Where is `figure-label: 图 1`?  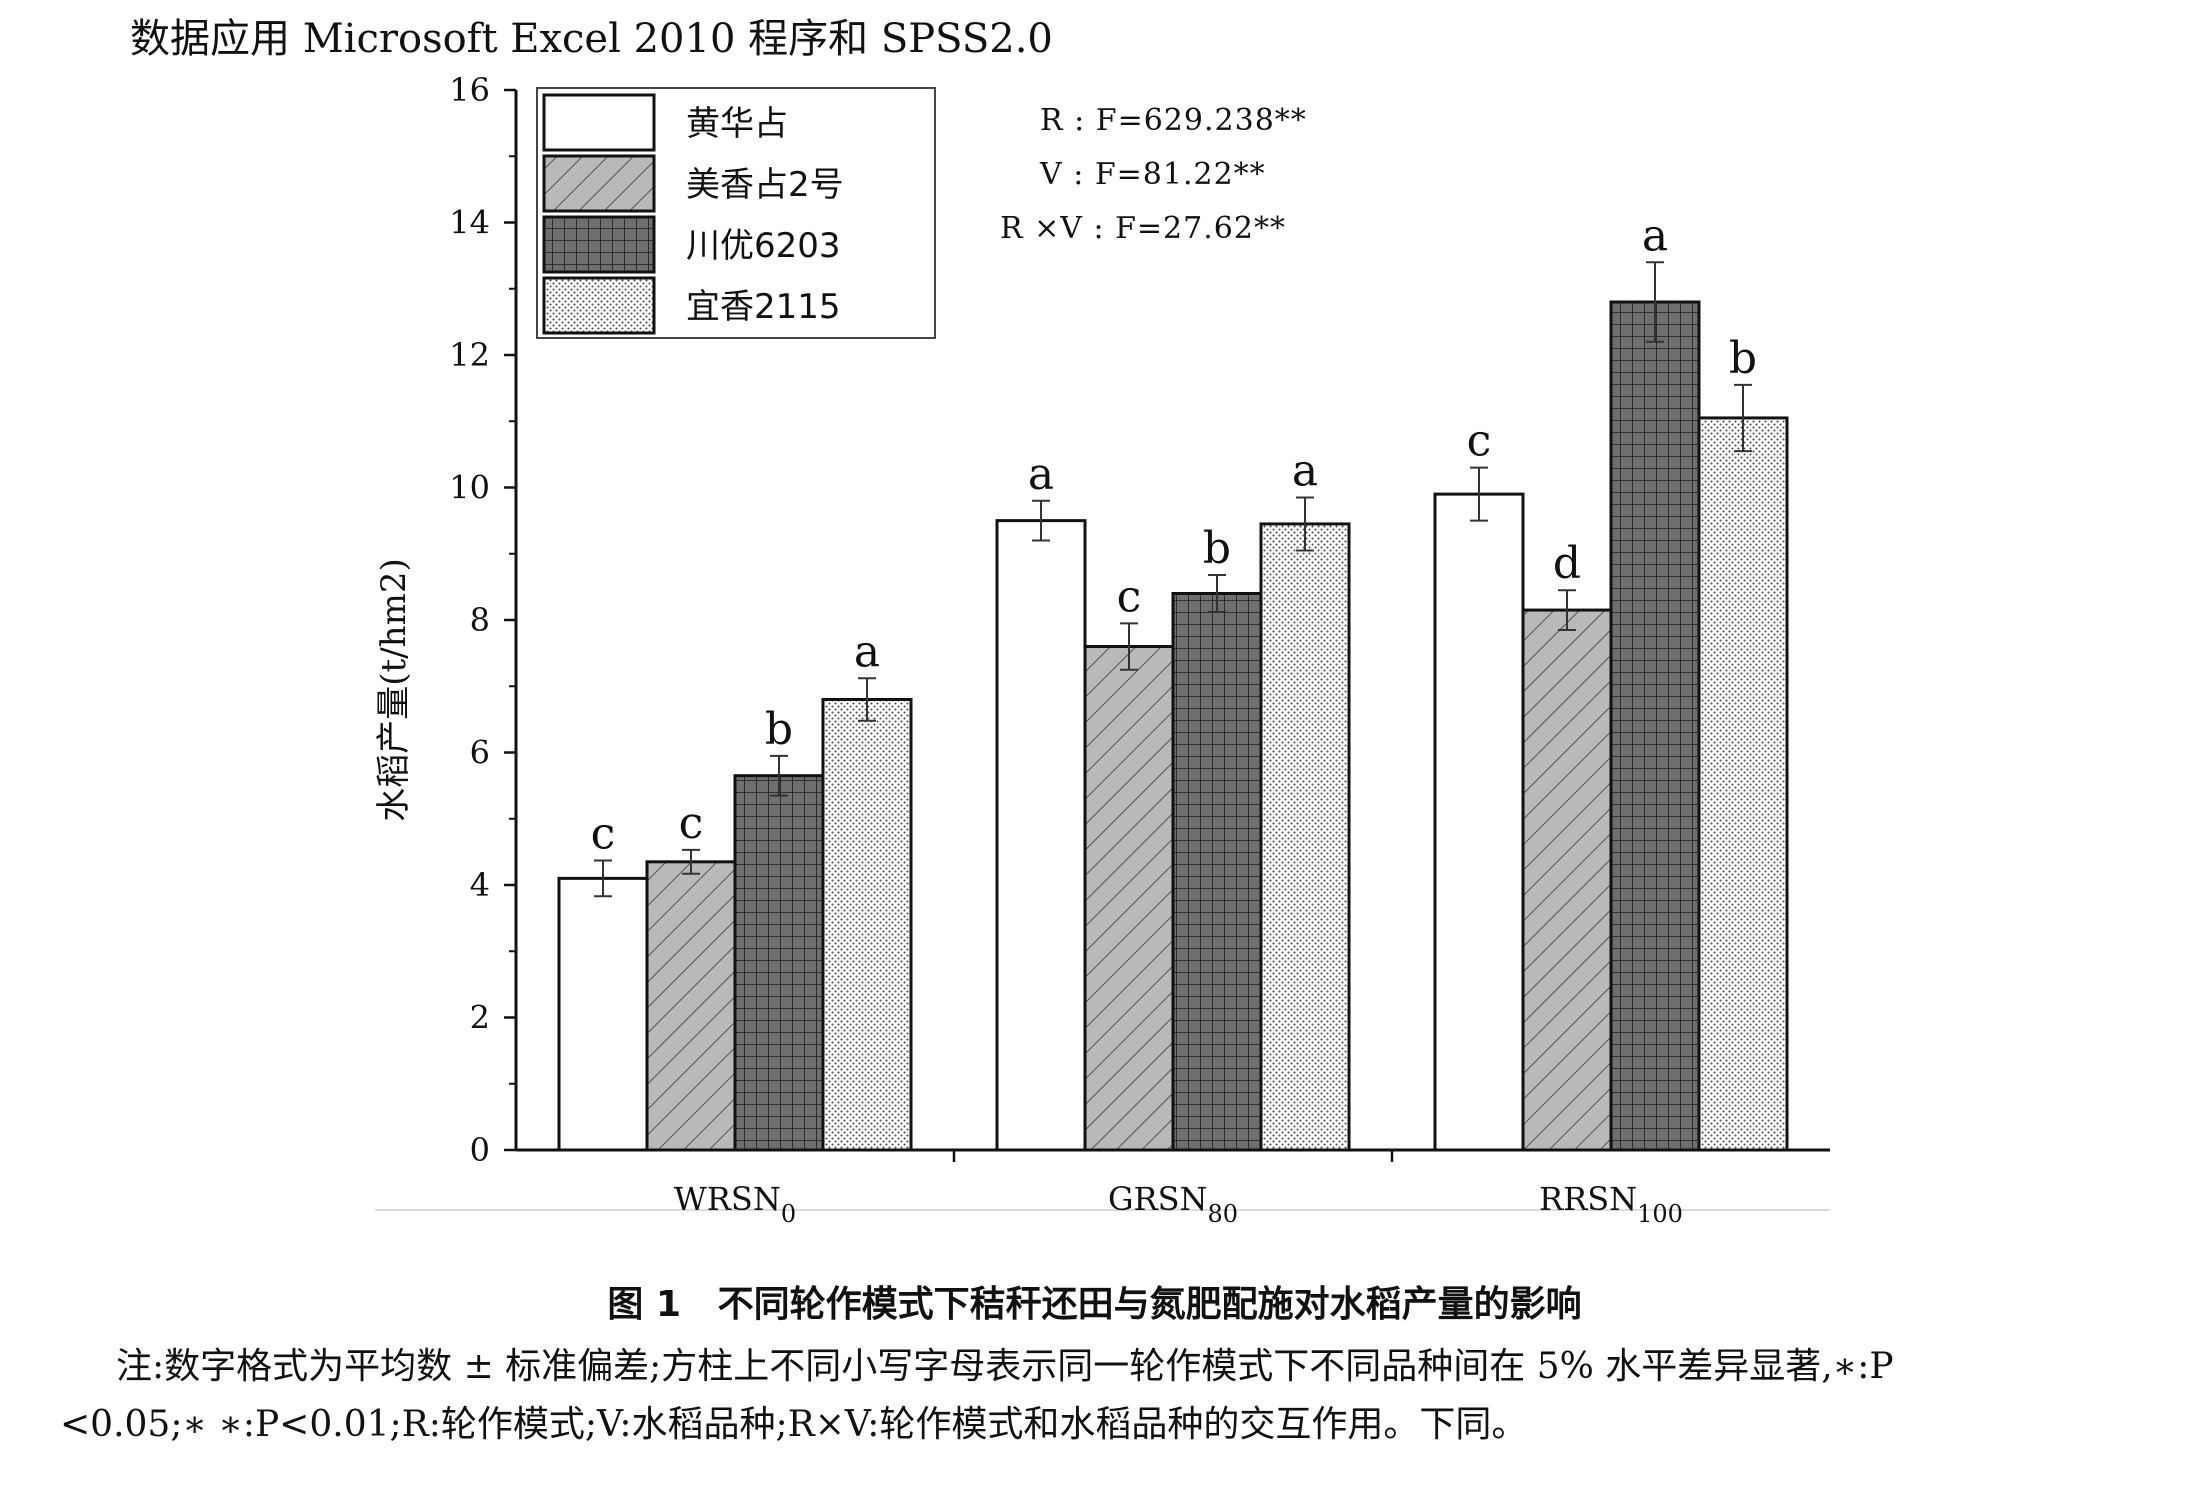 figure-label: 图 1 is located at coordinates (644, 1304).